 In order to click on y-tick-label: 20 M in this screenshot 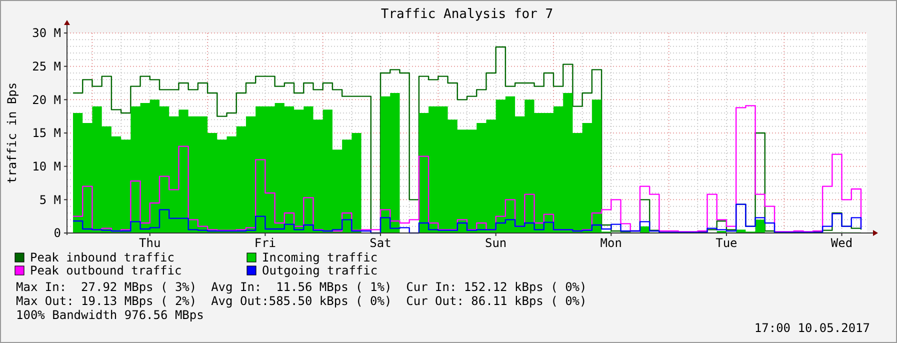, I will do `click(46, 99)`.